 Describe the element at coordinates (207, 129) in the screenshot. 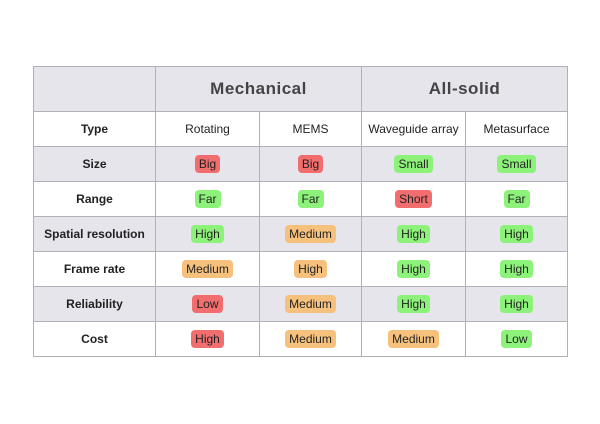

I see `column-header: Rotating` at that location.